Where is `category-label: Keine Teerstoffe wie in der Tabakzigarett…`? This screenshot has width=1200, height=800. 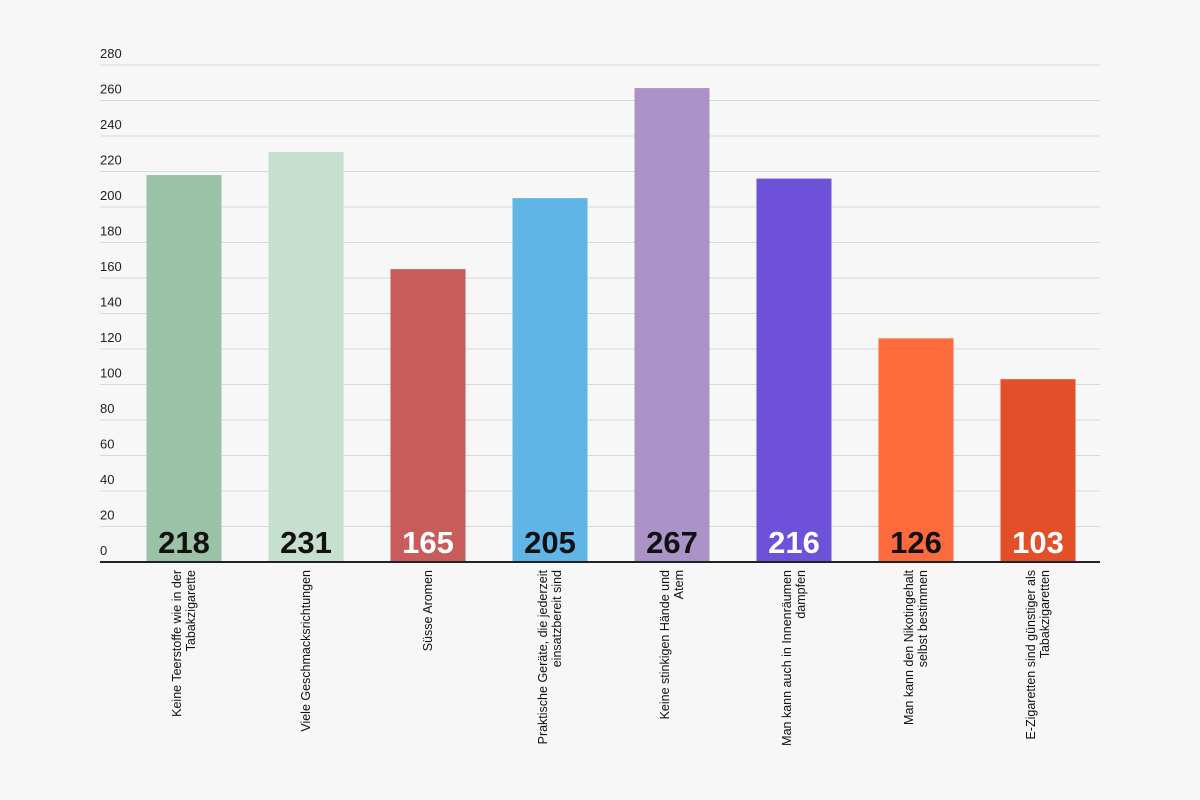
category-label: Keine Teerstoffe wie in der Tabakzigarett… is located at coordinates (184, 643).